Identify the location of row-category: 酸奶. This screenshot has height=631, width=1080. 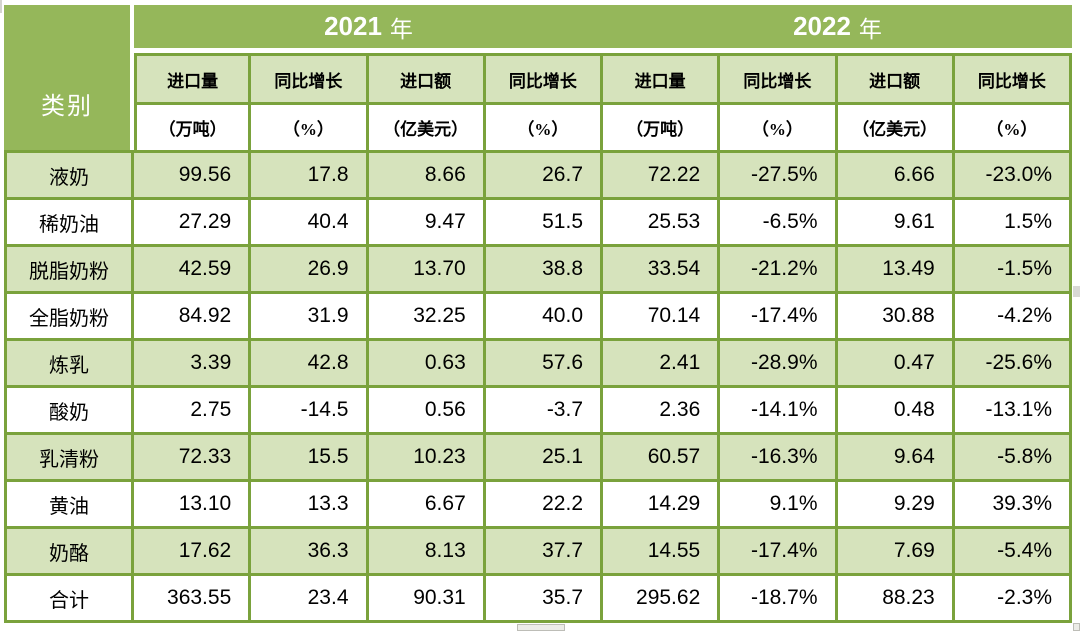
(70, 410).